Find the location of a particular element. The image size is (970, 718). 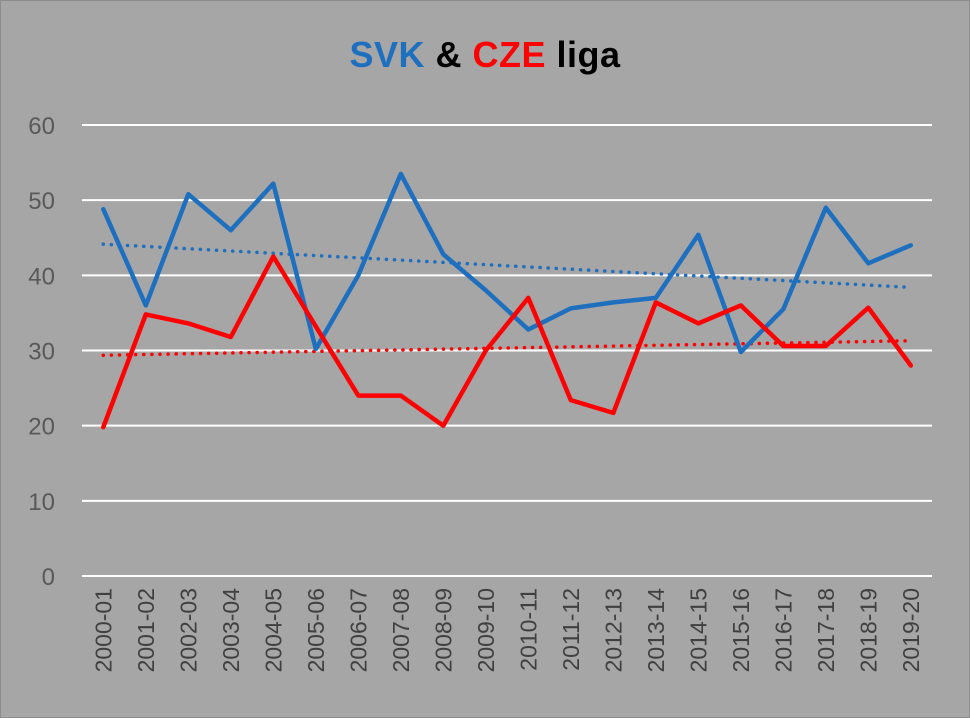

y-tick-label: 0 is located at coordinates (48, 577).